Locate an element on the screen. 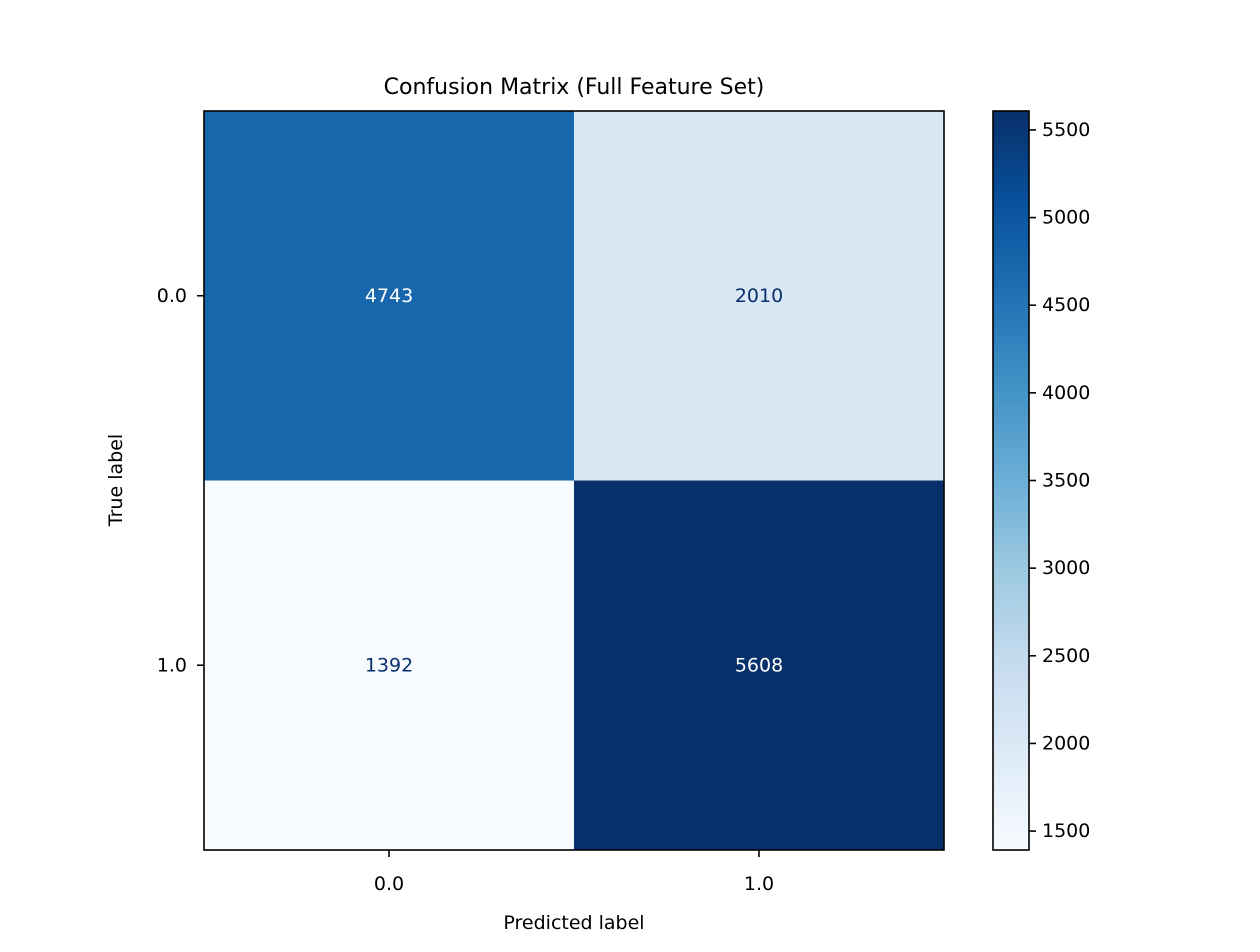 The width and height of the screenshot is (1260, 952). y-tick-label: 1.0 is located at coordinates (172, 665).